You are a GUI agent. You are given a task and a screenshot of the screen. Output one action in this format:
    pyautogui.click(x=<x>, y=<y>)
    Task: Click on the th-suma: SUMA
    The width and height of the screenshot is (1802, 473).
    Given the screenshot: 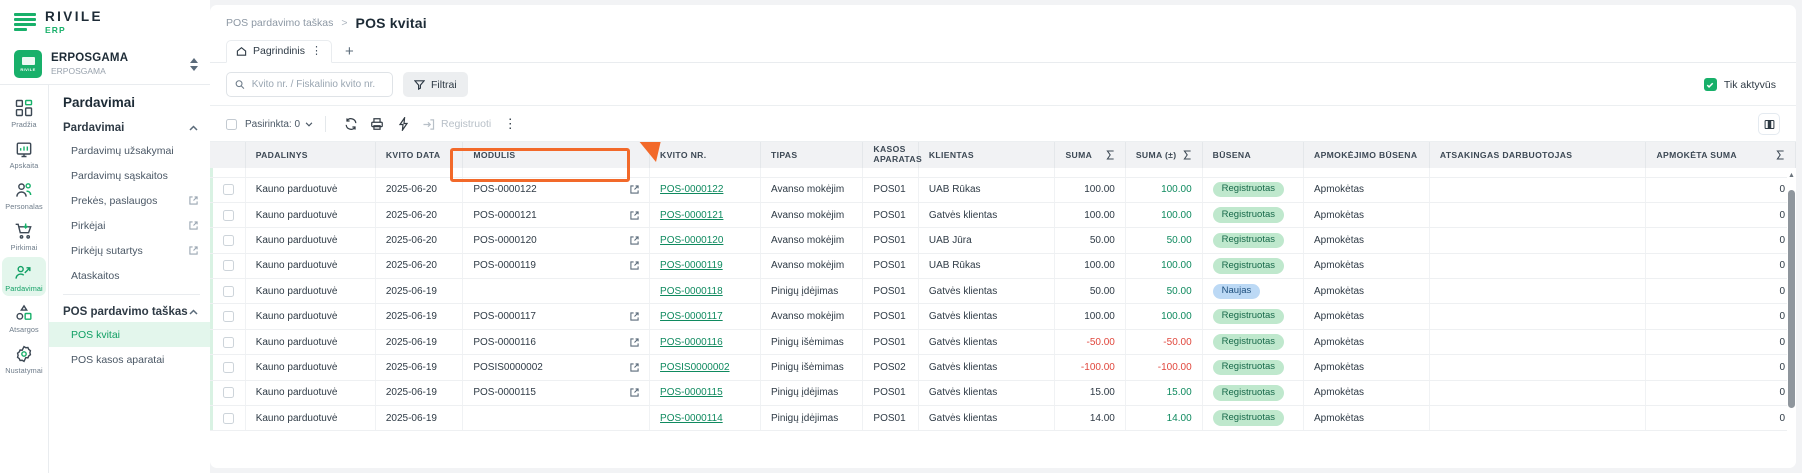 What is the action you would take?
    pyautogui.click(x=1090, y=155)
    